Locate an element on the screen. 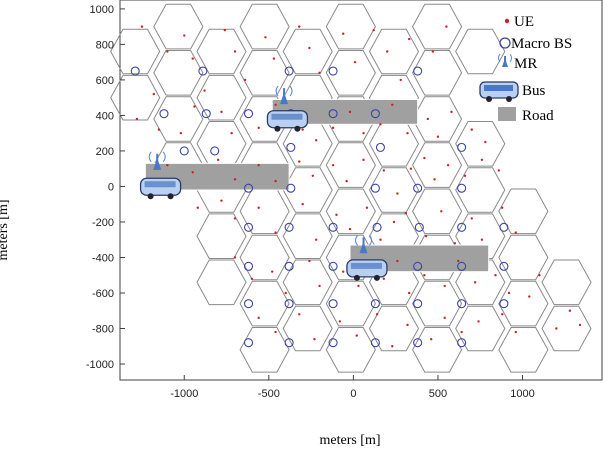 The height and width of the screenshot is (461, 613). legend-road-label: Road is located at coordinates (538, 116).